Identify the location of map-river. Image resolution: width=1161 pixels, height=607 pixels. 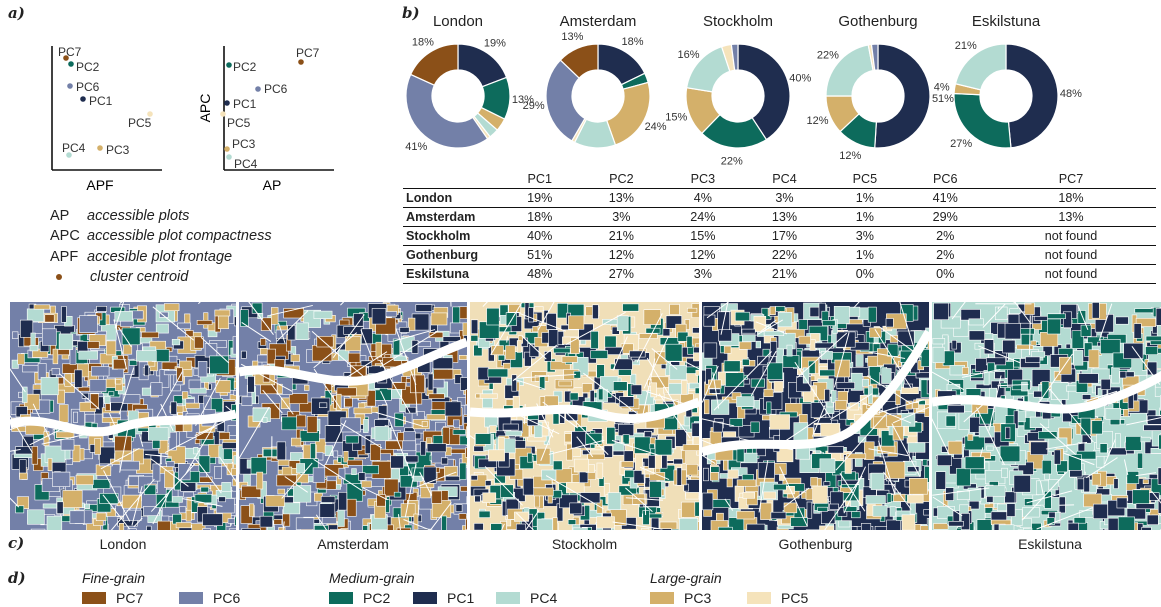
(584, 410).